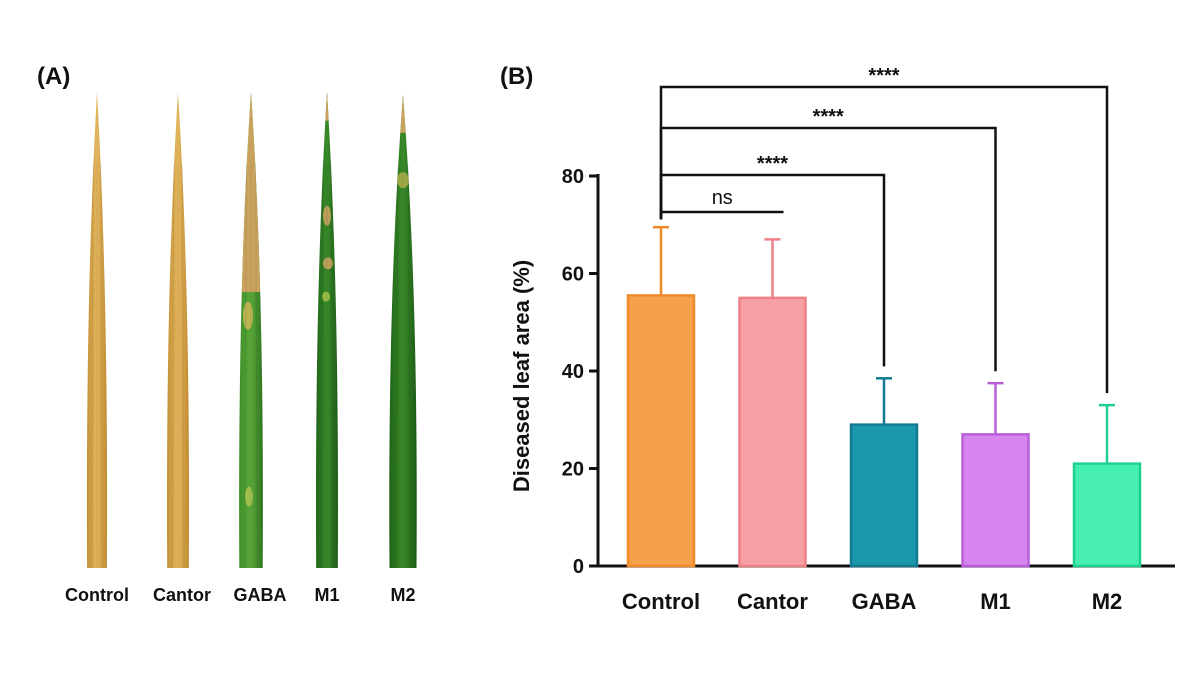  Describe the element at coordinates (97, 330) in the screenshot. I see `leaf-control` at that location.